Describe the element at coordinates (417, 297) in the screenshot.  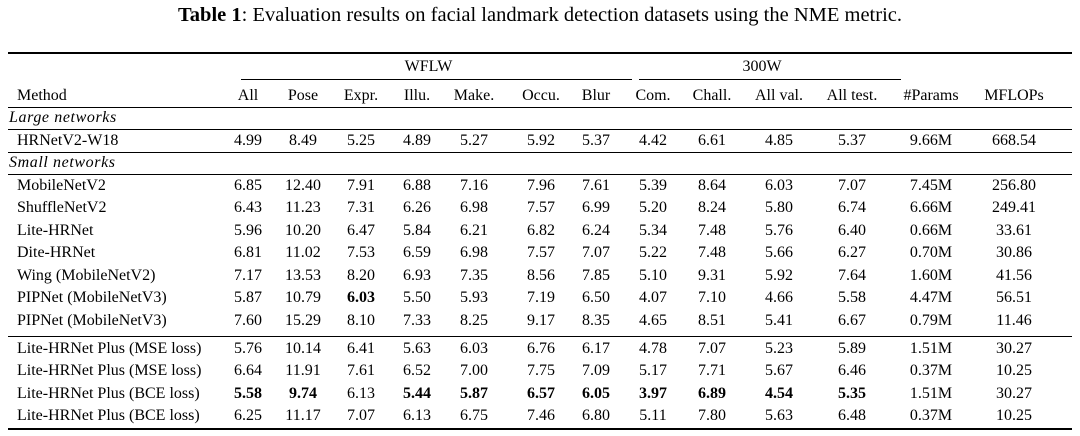
I see `illu-cell: 5.50` at that location.